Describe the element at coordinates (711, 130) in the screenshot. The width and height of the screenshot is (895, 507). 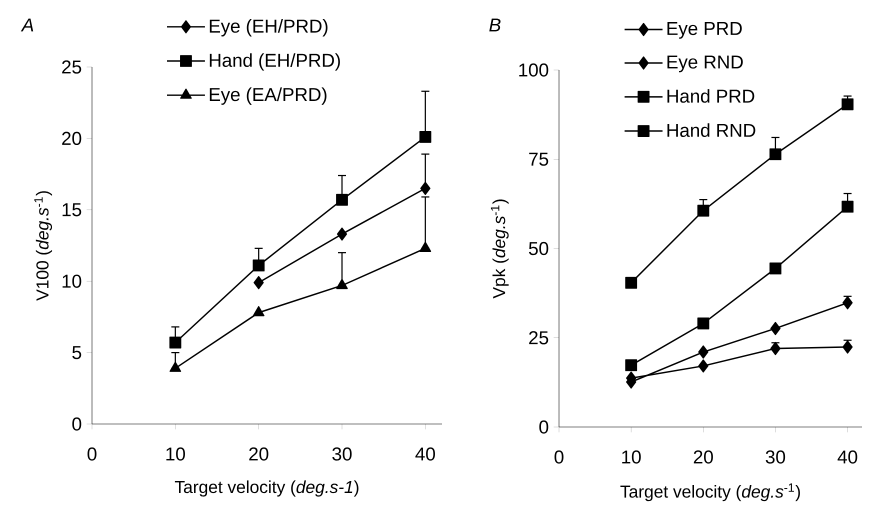
I see `legend-label: Hand RND` at that location.